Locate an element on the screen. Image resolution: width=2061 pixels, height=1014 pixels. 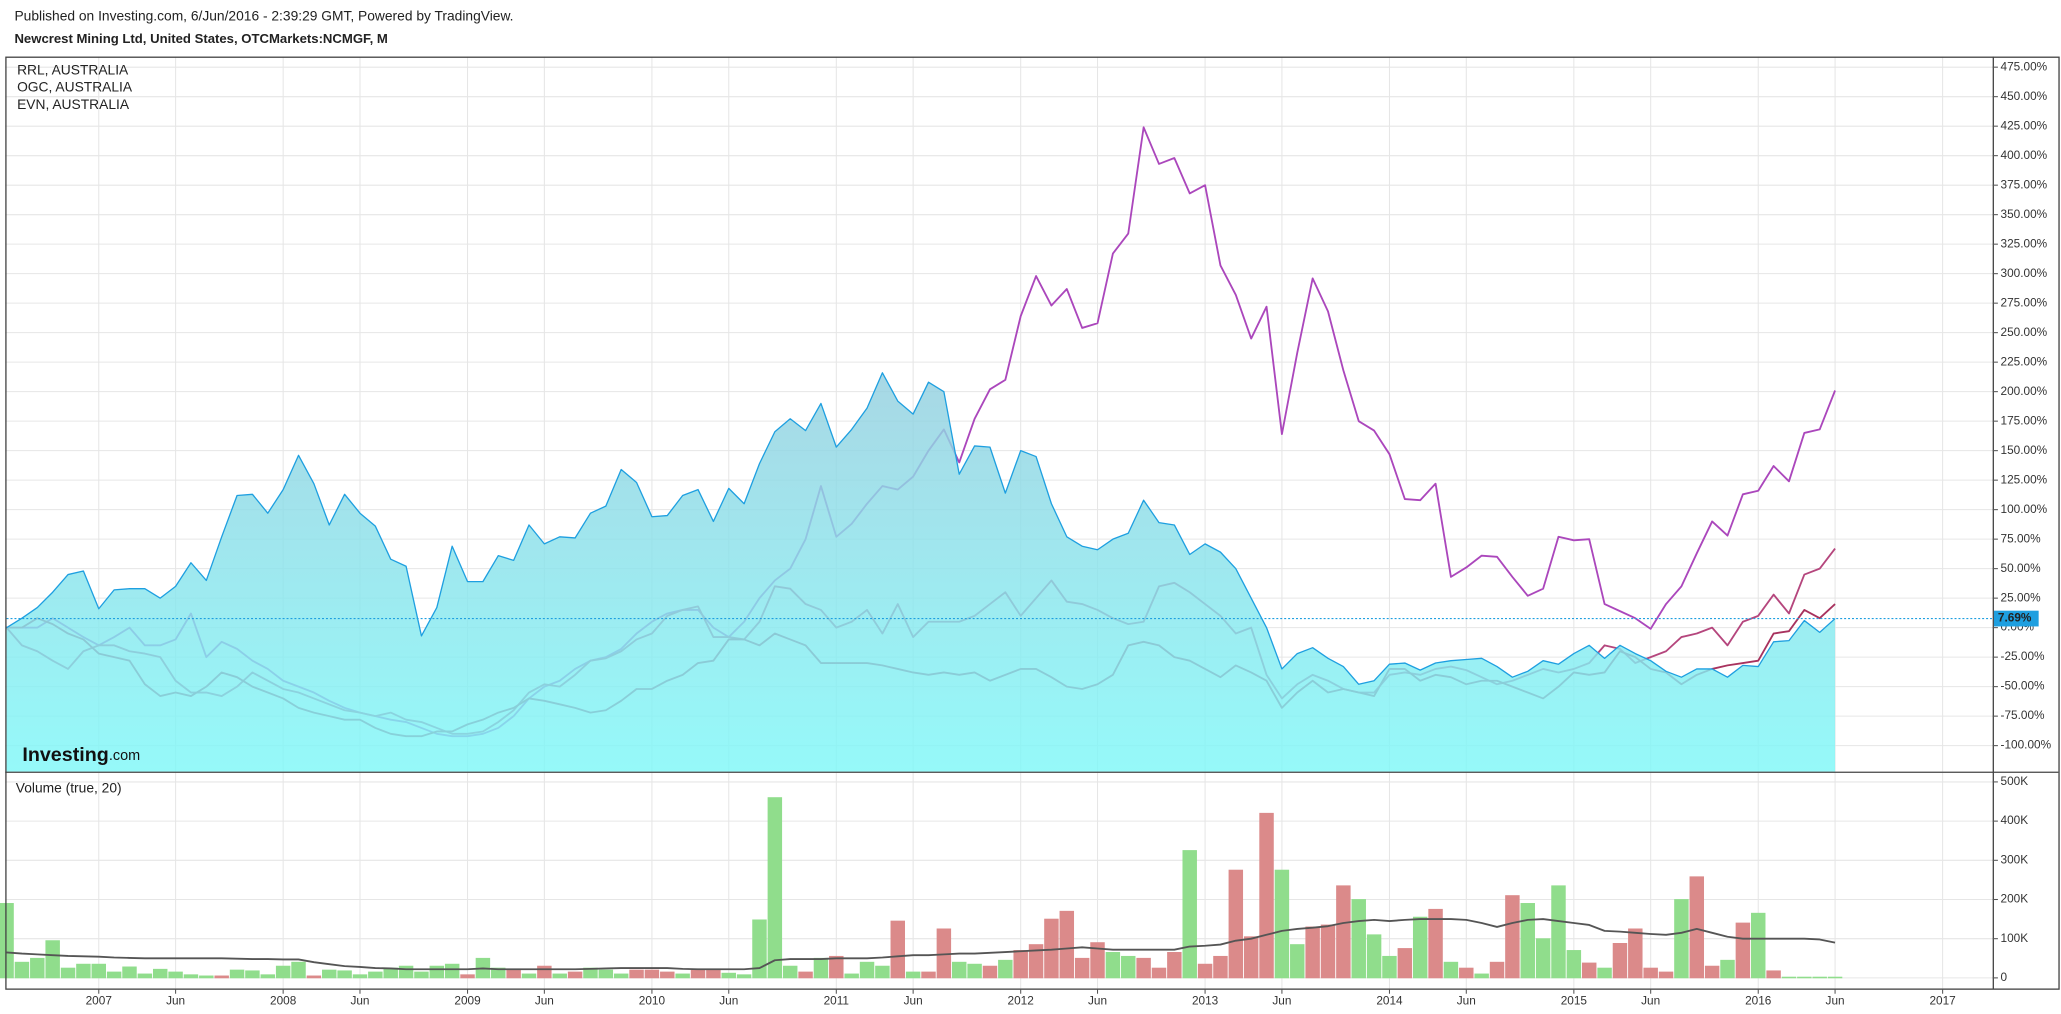
y-tick-label: 200K is located at coordinates (2015, 899).